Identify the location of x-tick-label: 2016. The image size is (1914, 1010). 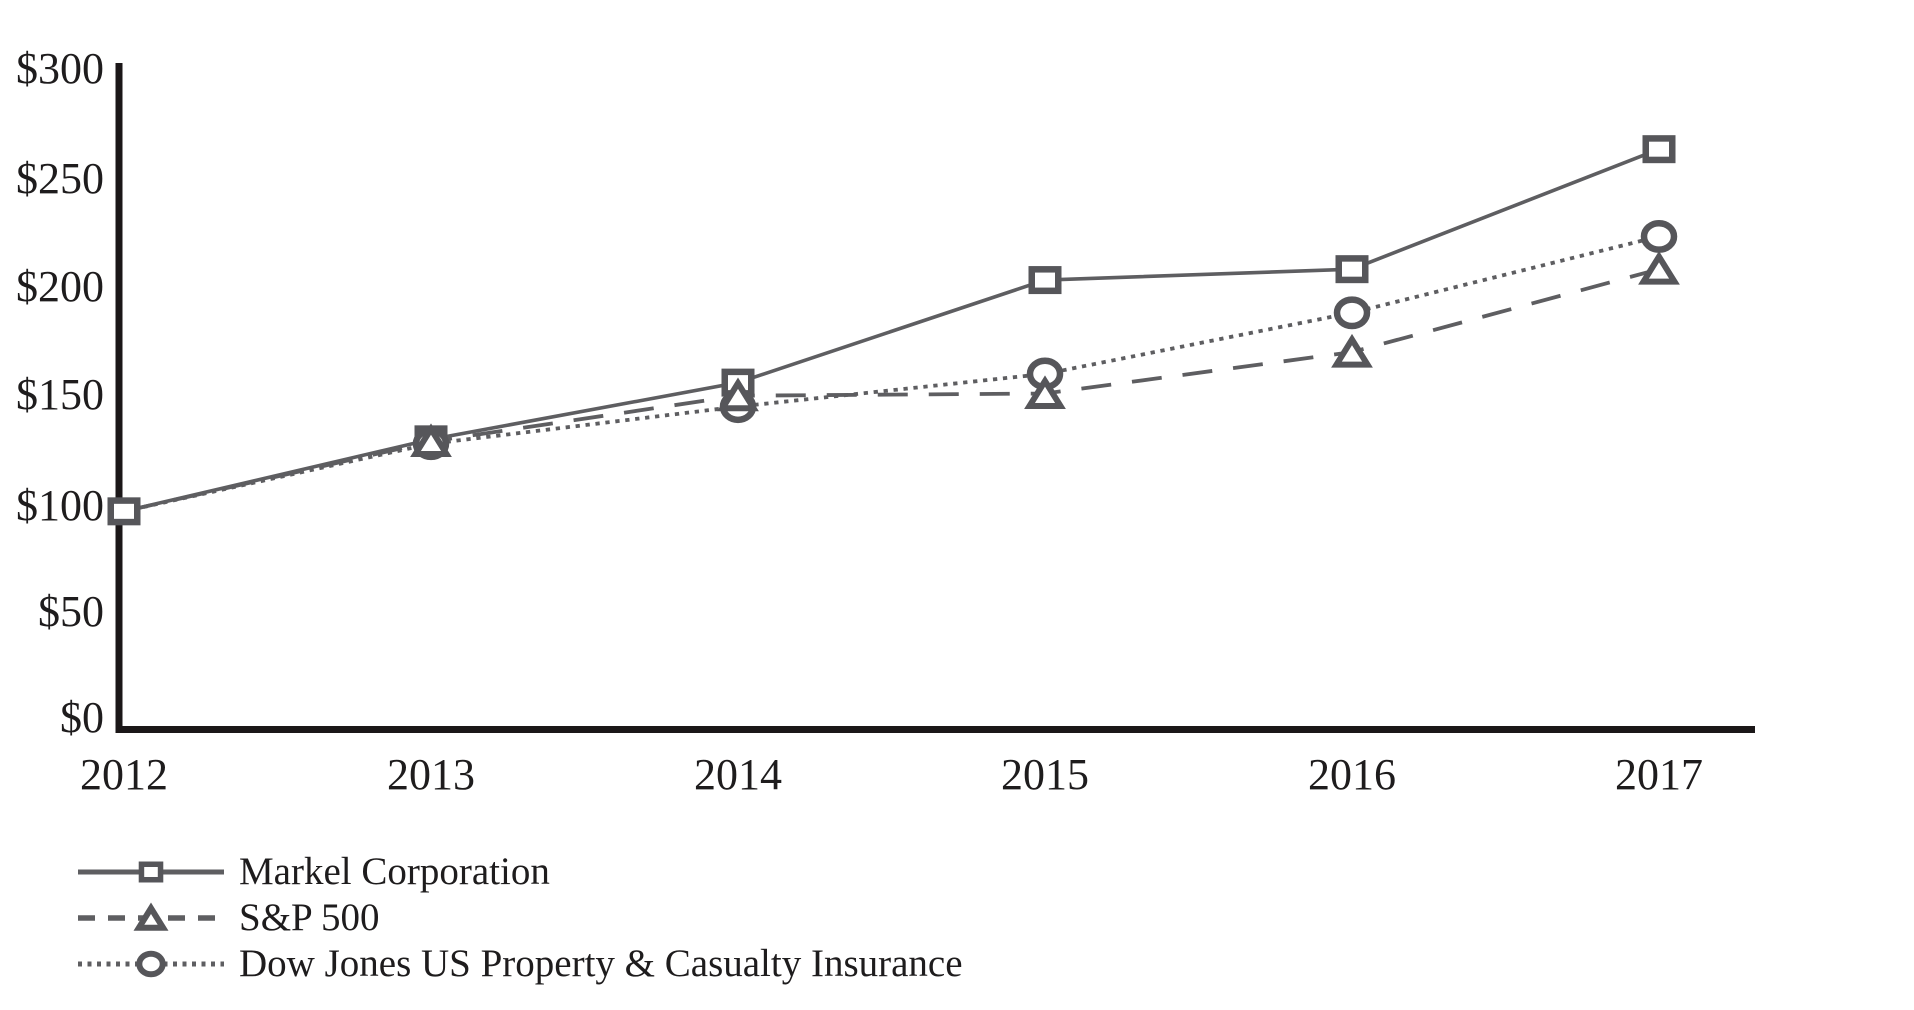
(1352, 774).